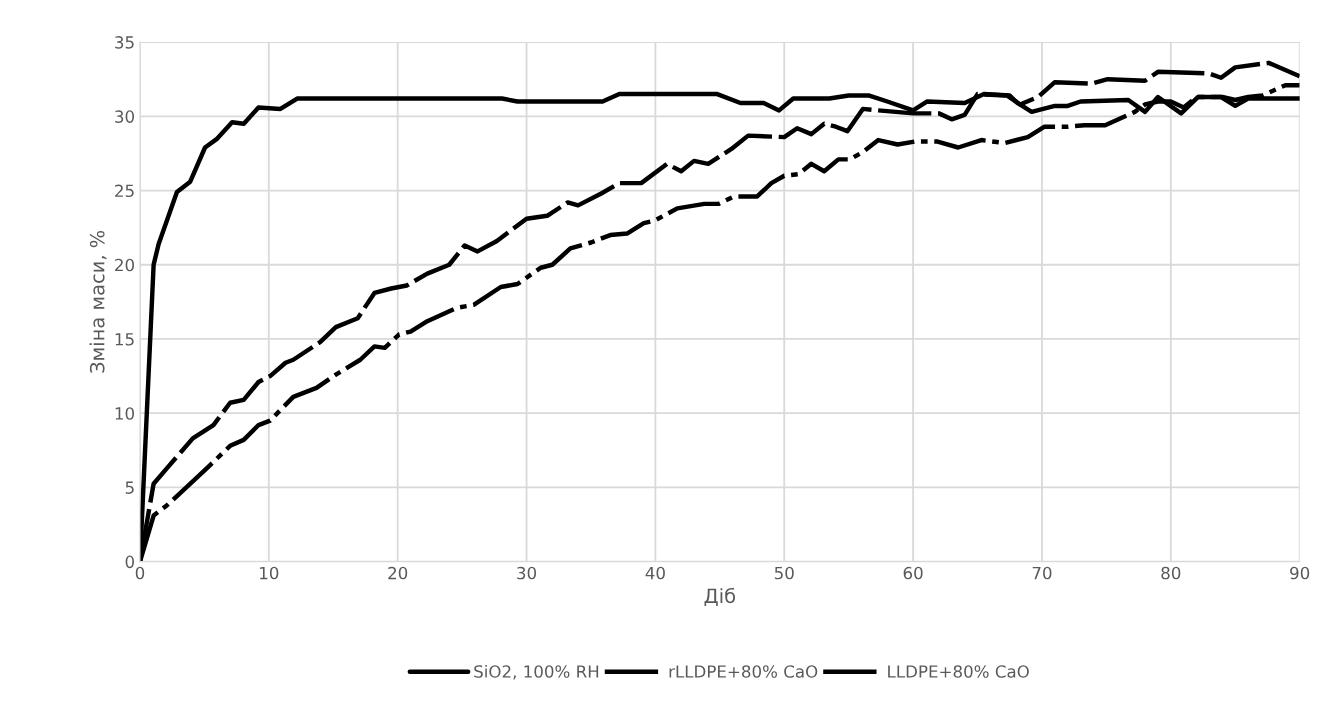  I want to click on x-tick-label: 90, so click(1300, 573).